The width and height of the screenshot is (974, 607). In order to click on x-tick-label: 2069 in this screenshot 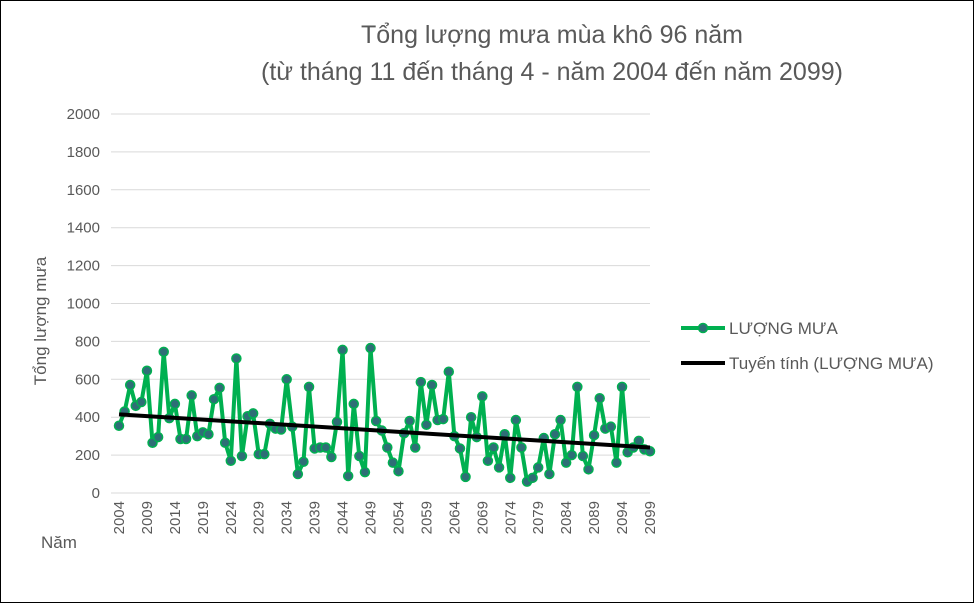, I will do `click(482, 517)`.